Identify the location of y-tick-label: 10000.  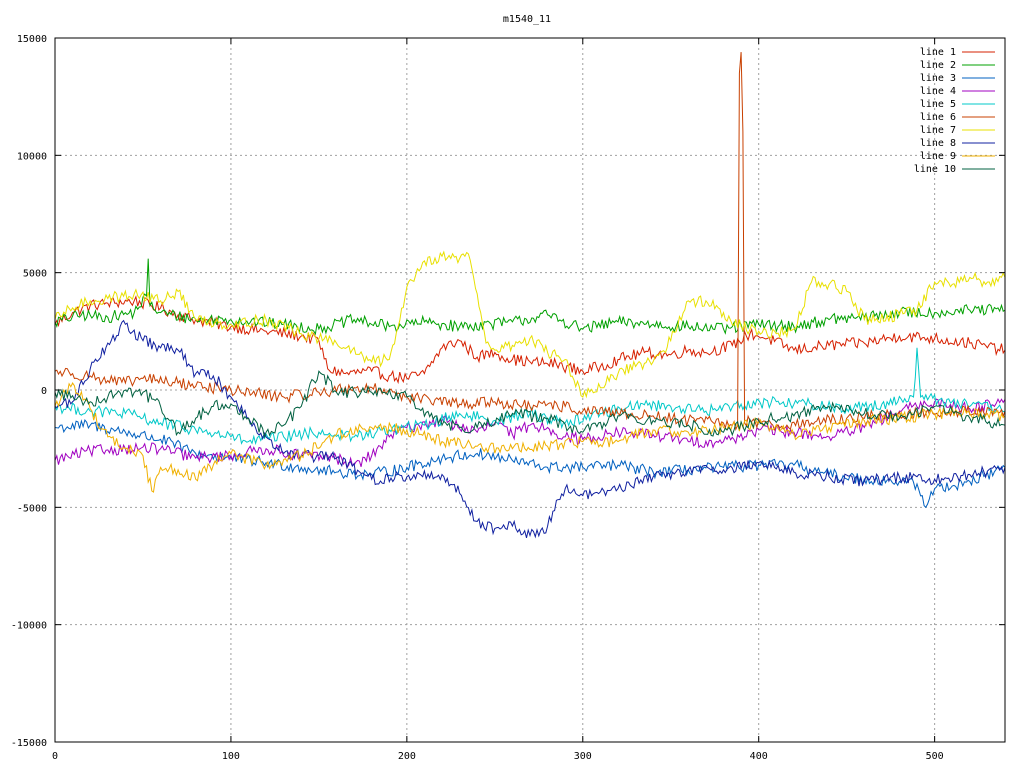
(32, 156).